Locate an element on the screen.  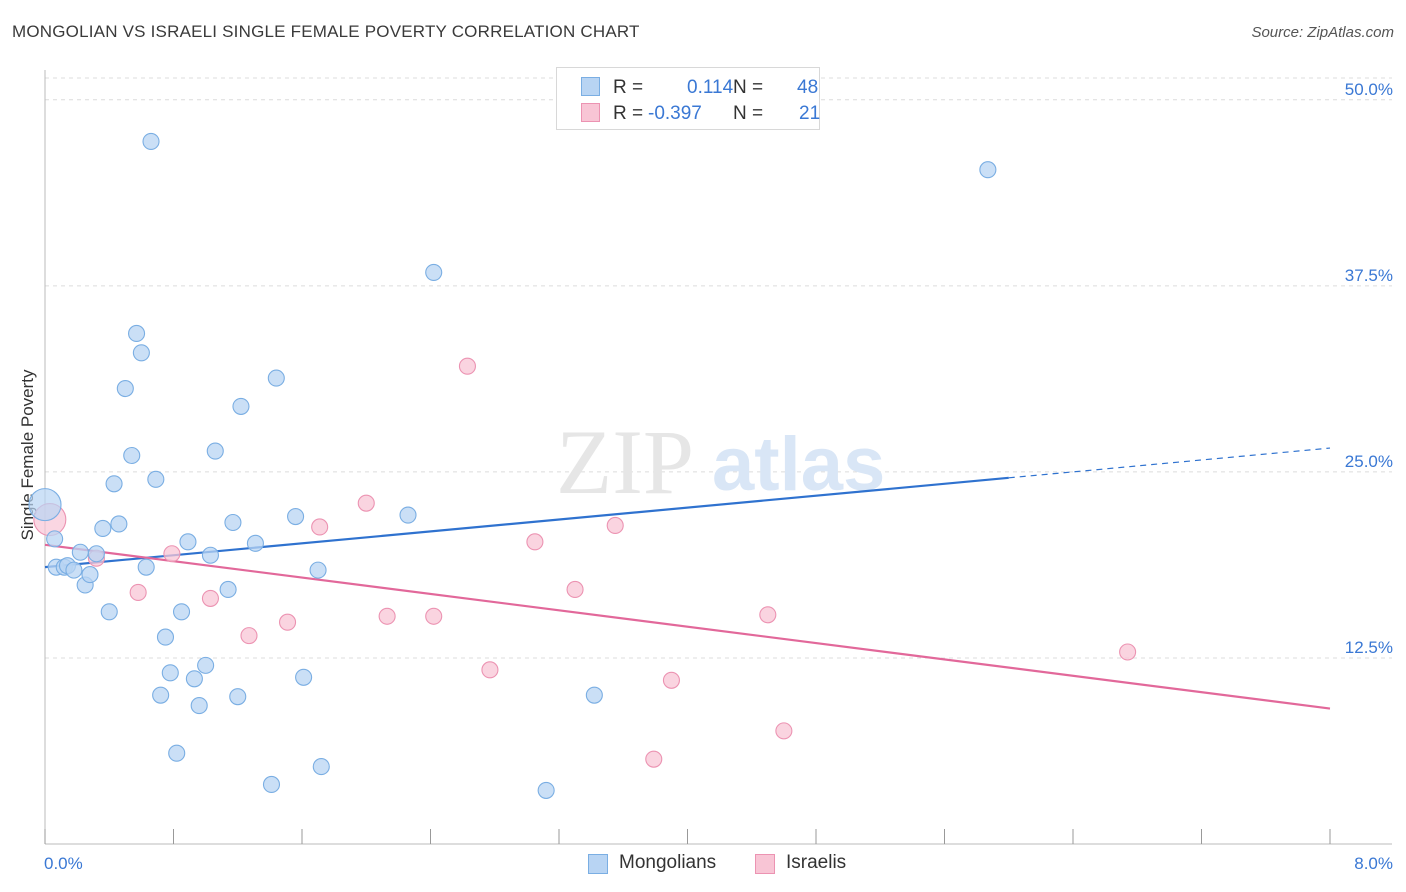
legend-n-value: 48 is located at coordinates (808, 87).